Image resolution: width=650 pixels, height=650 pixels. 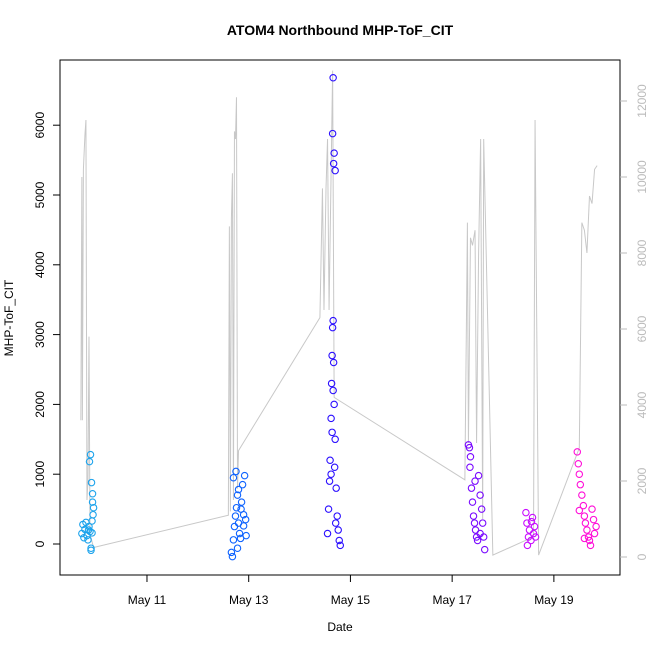 What do you see at coordinates (351, 600) in the screenshot?
I see `x-tick-label: May 15` at bounding box center [351, 600].